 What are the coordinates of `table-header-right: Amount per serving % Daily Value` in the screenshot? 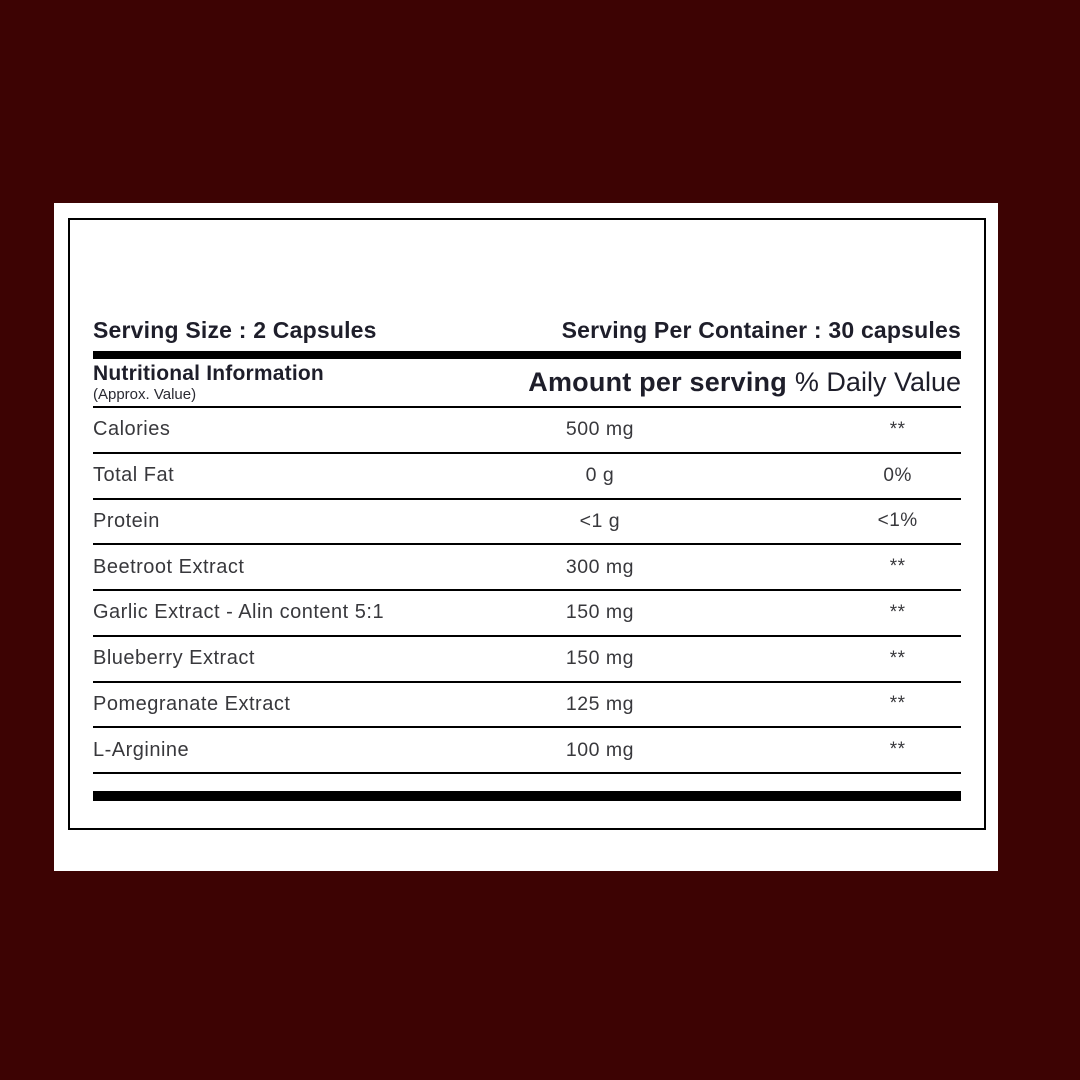 It's located at (744, 382).